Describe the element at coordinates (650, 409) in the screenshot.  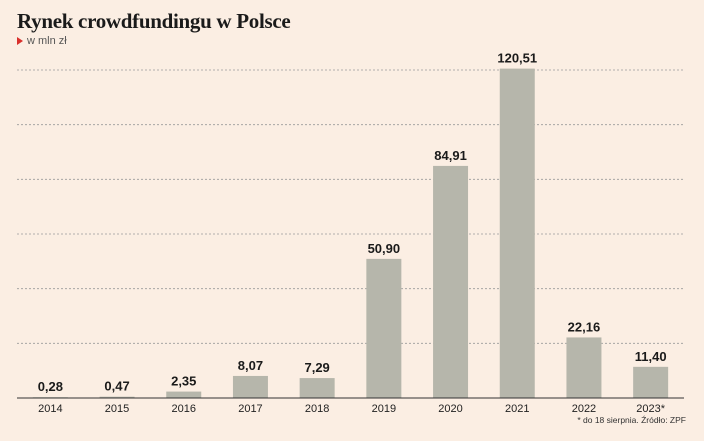
I see `x-tick-label: 2023*` at that location.